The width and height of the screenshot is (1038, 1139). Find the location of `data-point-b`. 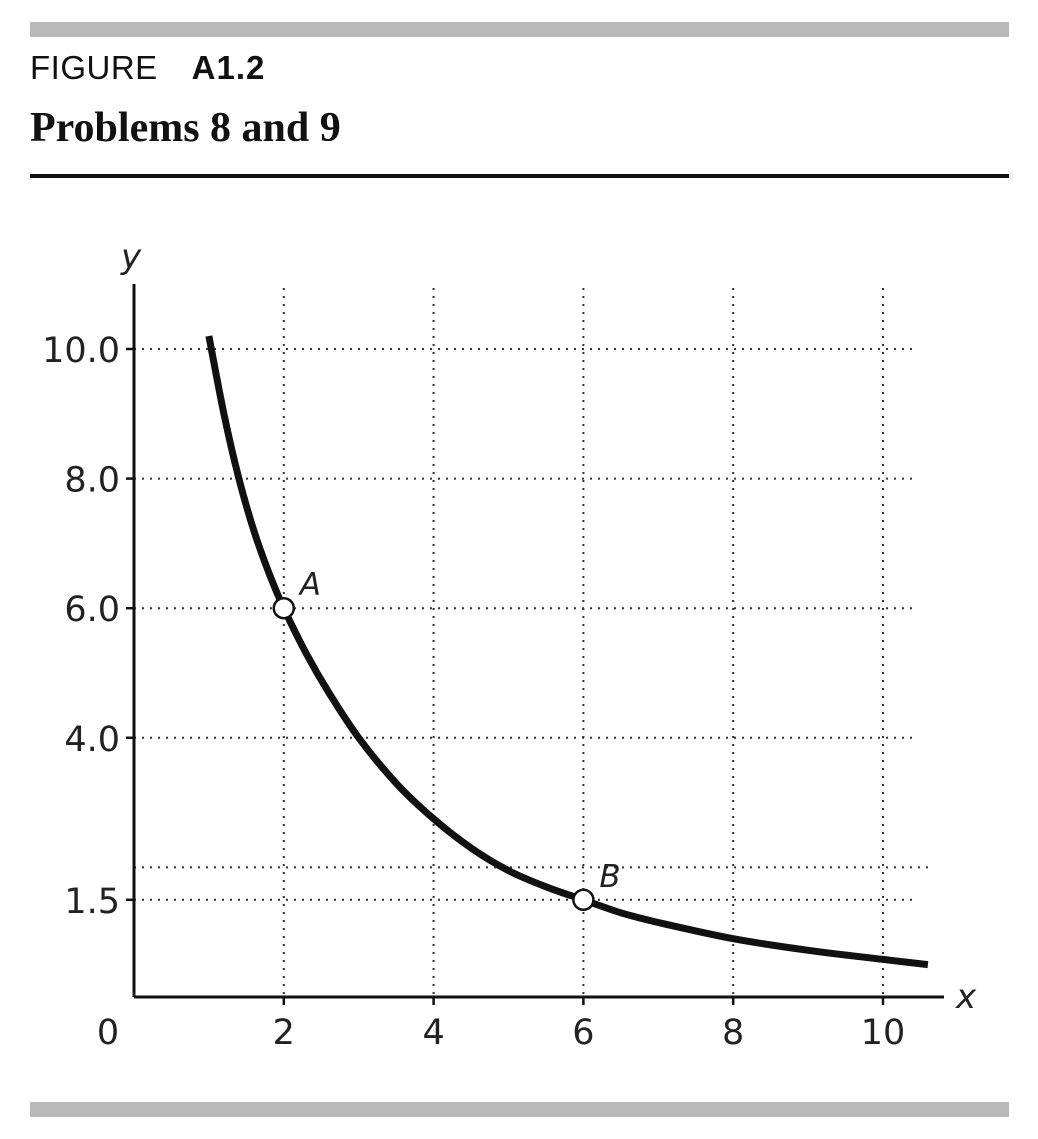

data-point-b is located at coordinates (583, 900).